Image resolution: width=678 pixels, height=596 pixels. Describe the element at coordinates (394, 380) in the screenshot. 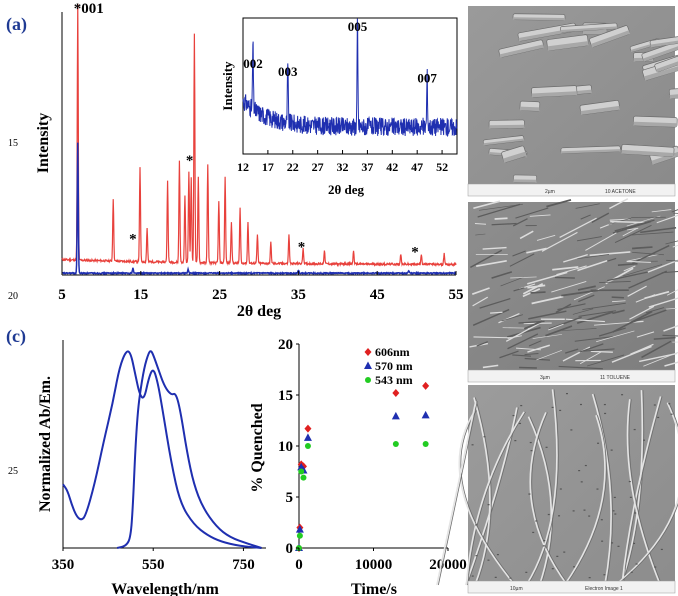

I see `legend-label: 543 nm` at that location.